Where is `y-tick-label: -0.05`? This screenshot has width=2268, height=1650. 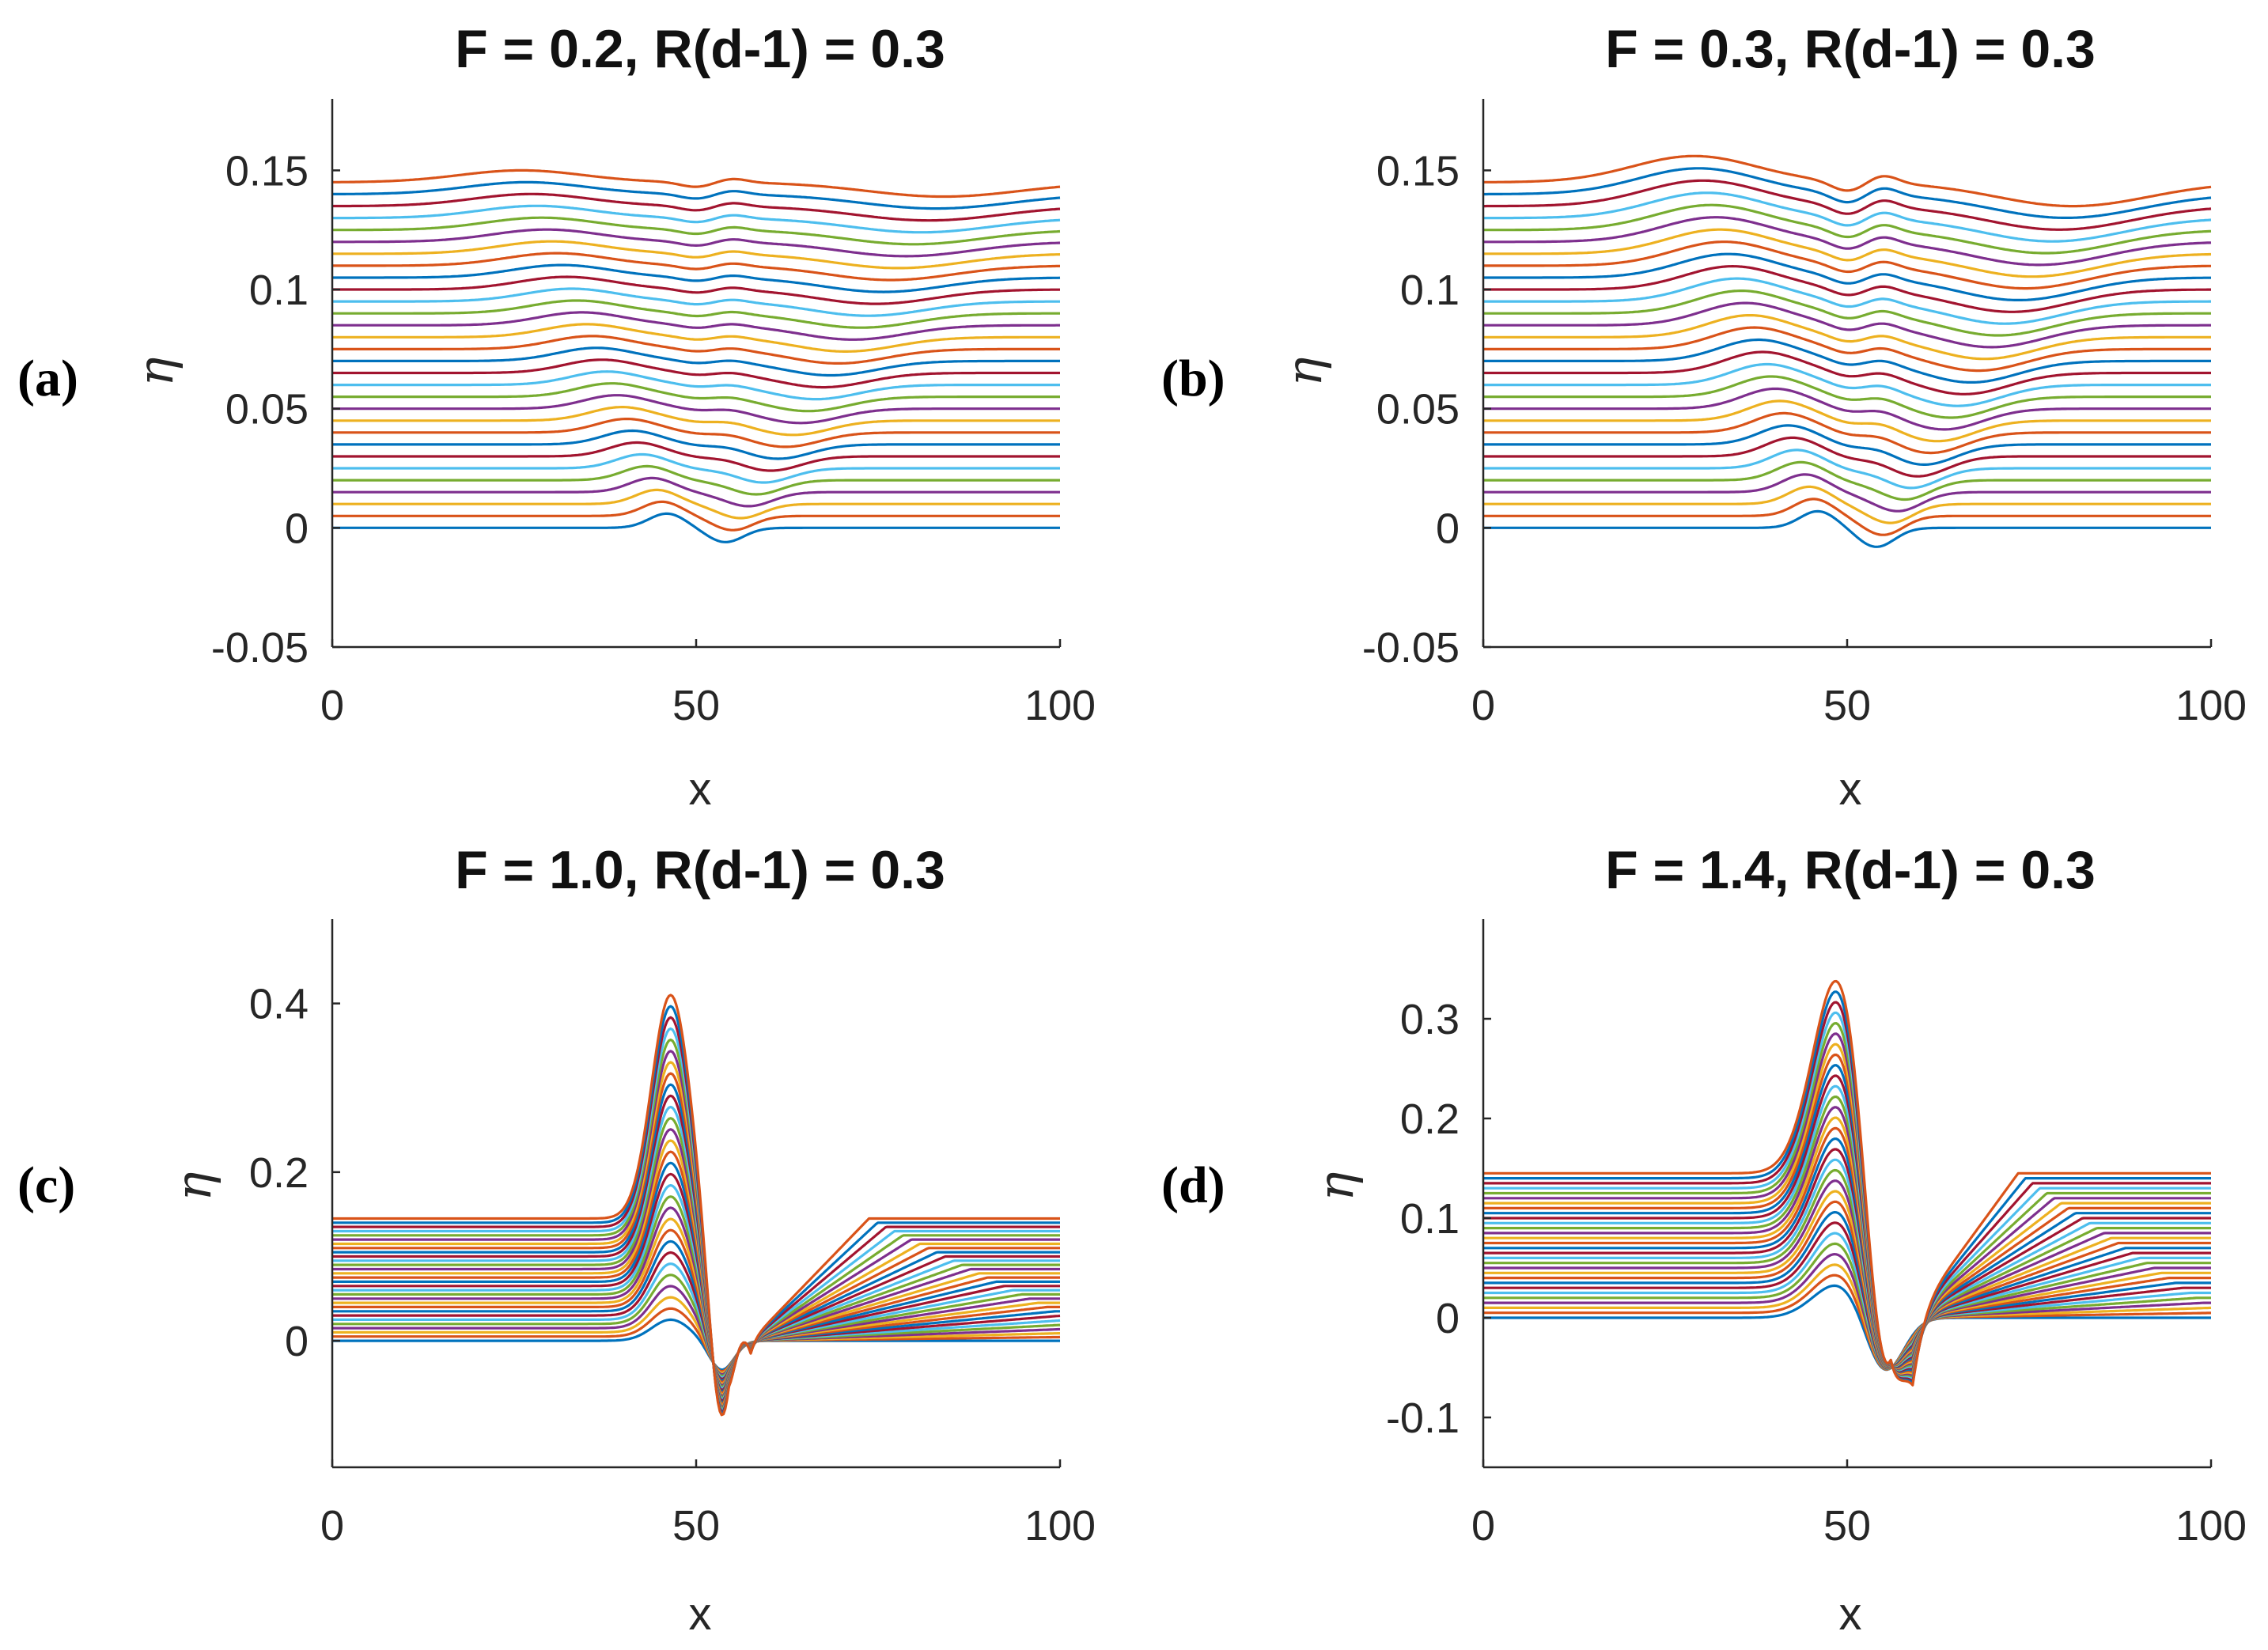
y-tick-label: -0.05 is located at coordinates (260, 648).